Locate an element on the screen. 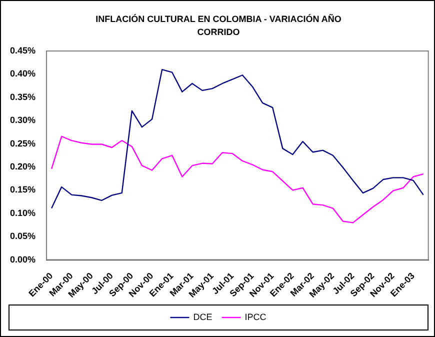  y-tick-label: 0.25% is located at coordinates (23, 143).